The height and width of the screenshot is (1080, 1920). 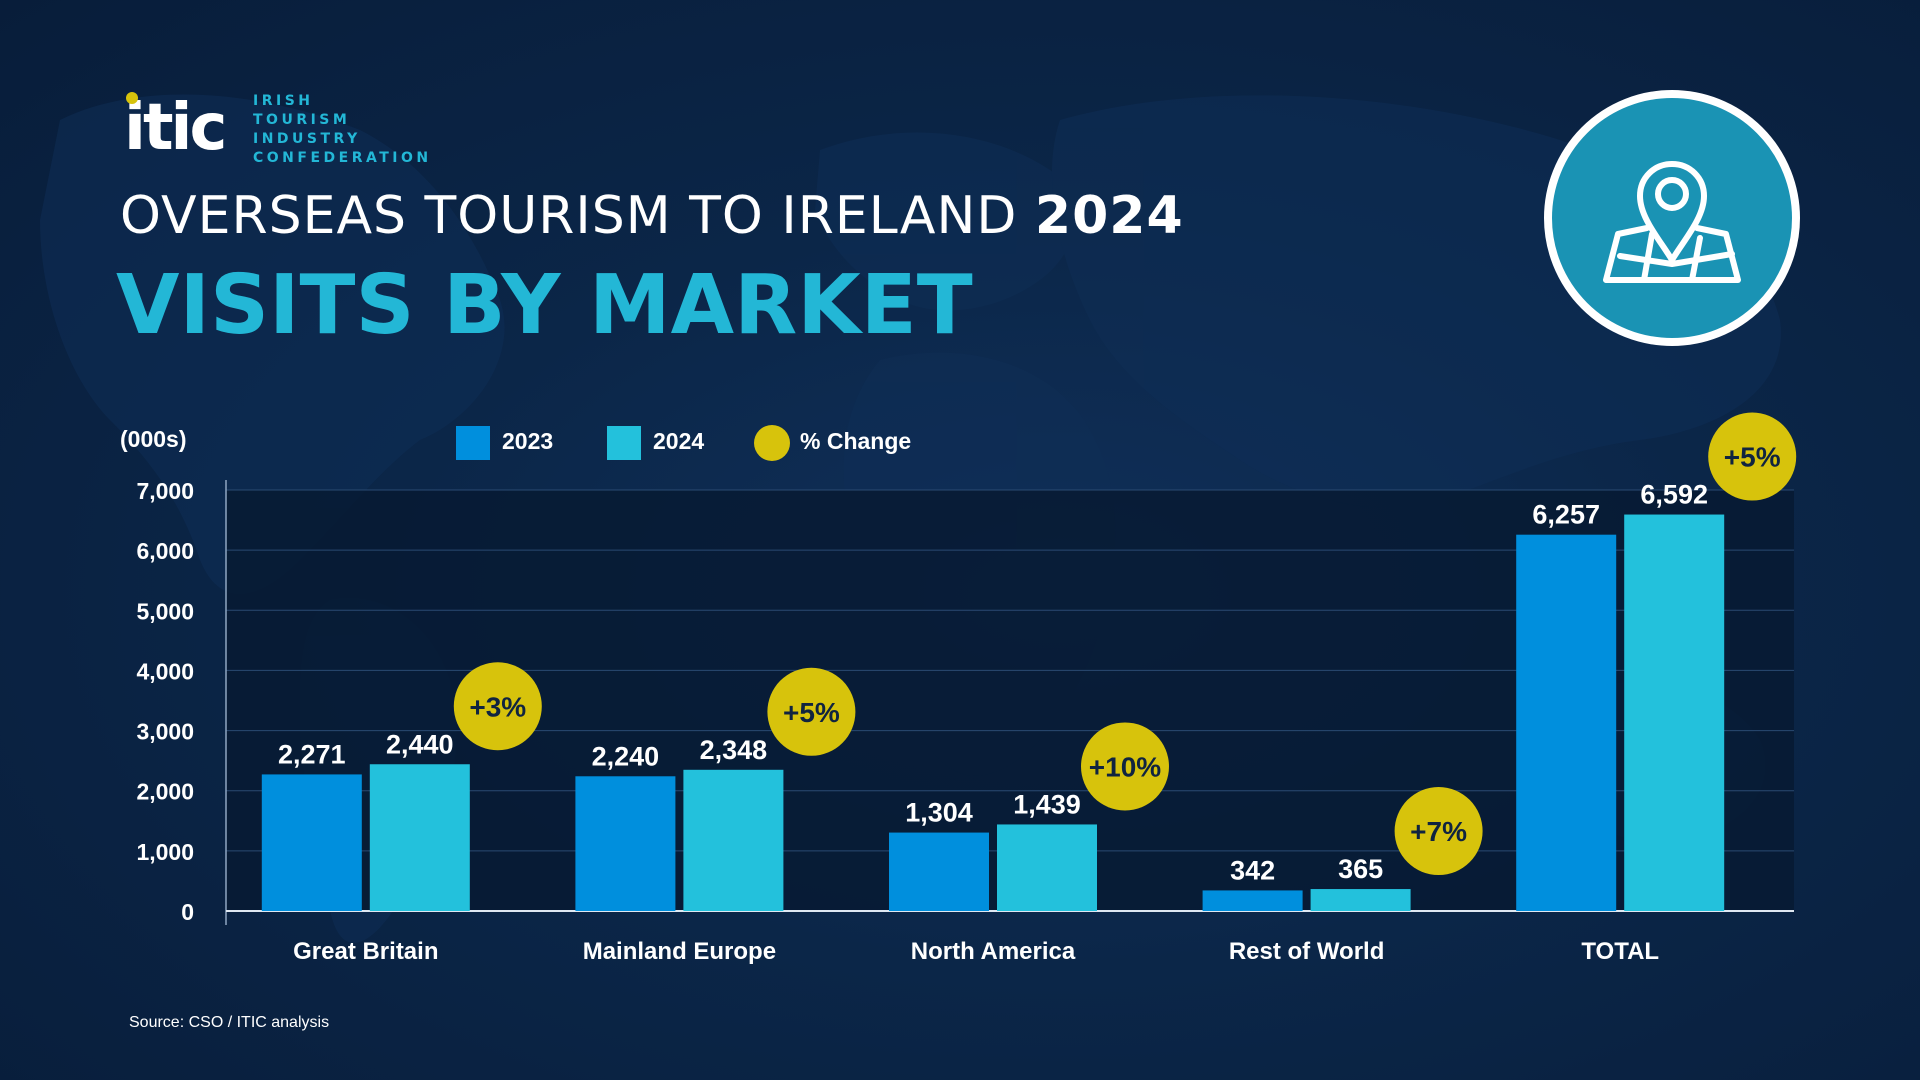 I want to click on y-tick-label: 6,000, so click(x=165, y=551).